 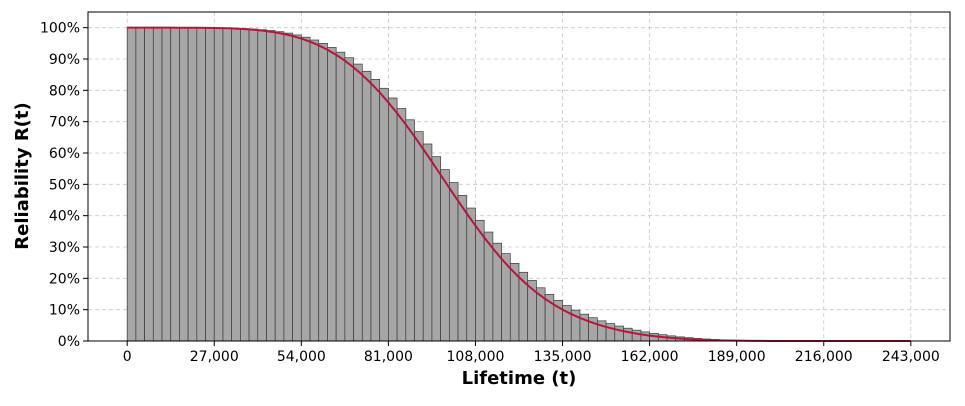 I want to click on y-tick-label: 90%, so click(x=64, y=60).